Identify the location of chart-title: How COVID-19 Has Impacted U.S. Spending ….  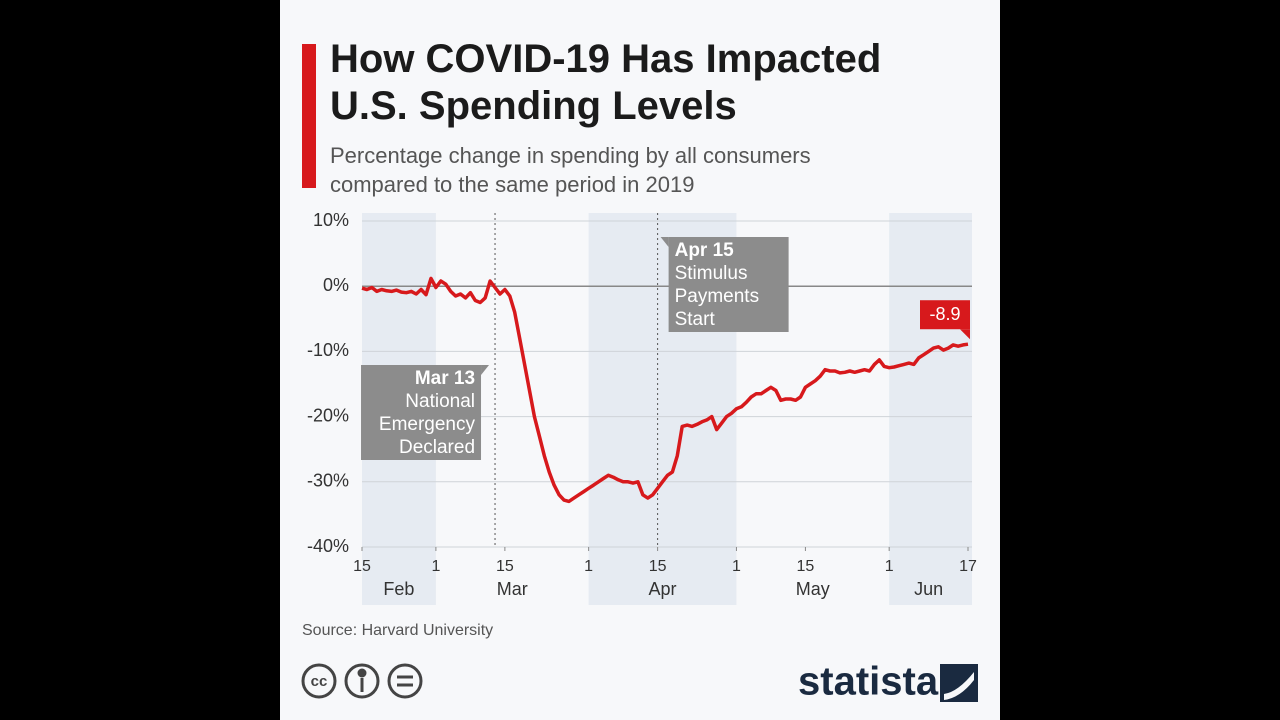
(606, 82).